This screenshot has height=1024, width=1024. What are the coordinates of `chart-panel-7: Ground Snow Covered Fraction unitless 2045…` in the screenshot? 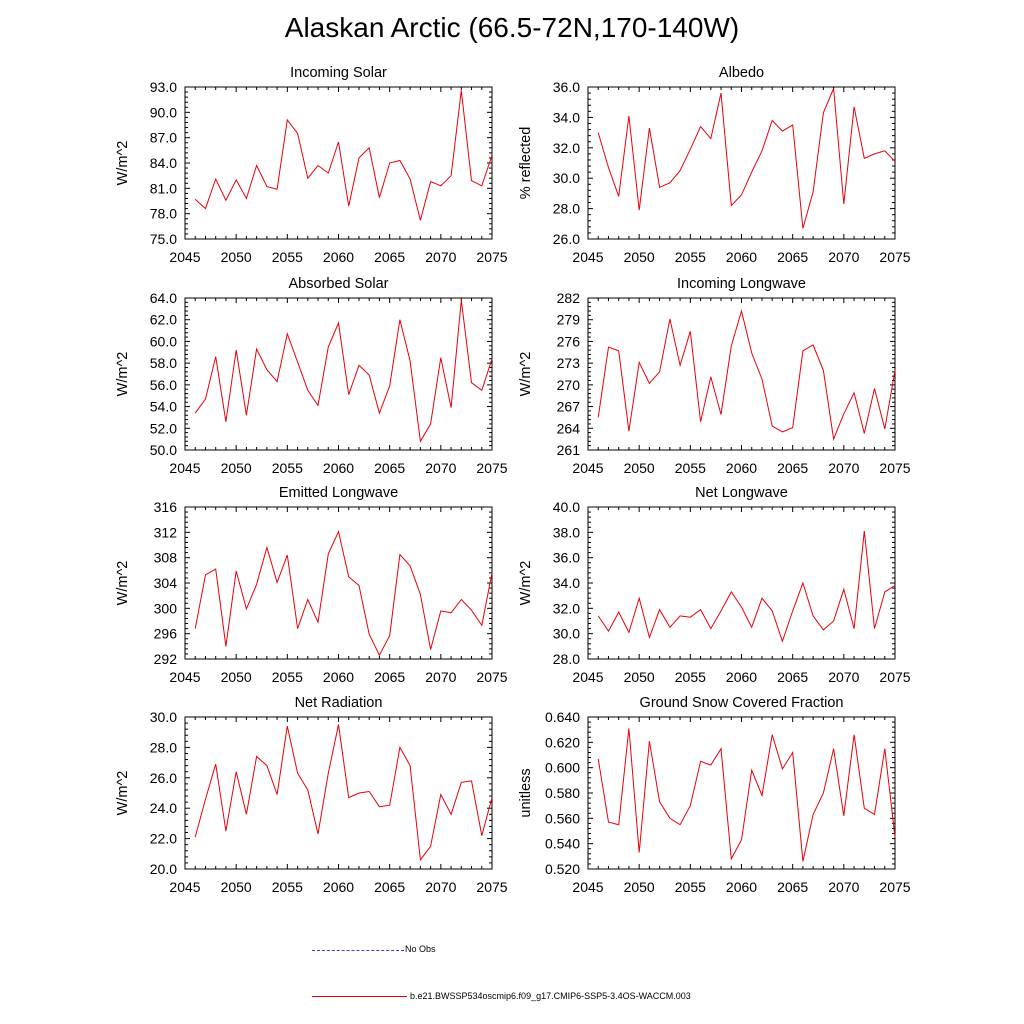 It's located at (714, 795).